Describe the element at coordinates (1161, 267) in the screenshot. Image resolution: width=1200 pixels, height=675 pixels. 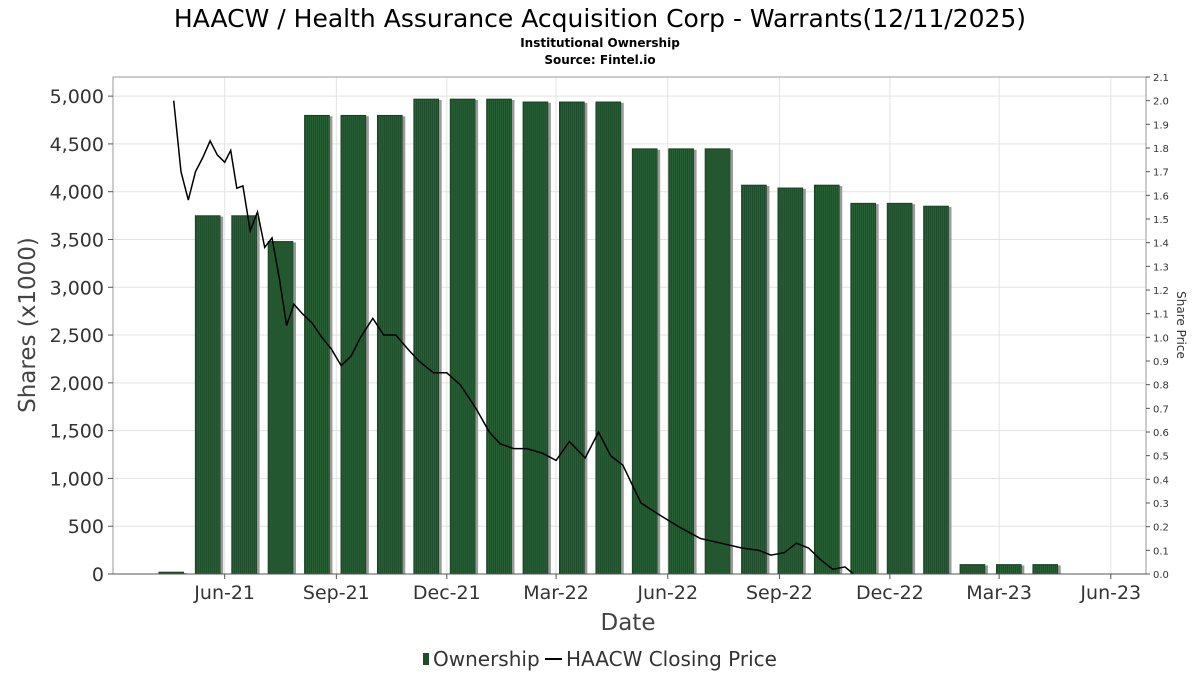
I see `y2-tick-label: 1.3` at that location.